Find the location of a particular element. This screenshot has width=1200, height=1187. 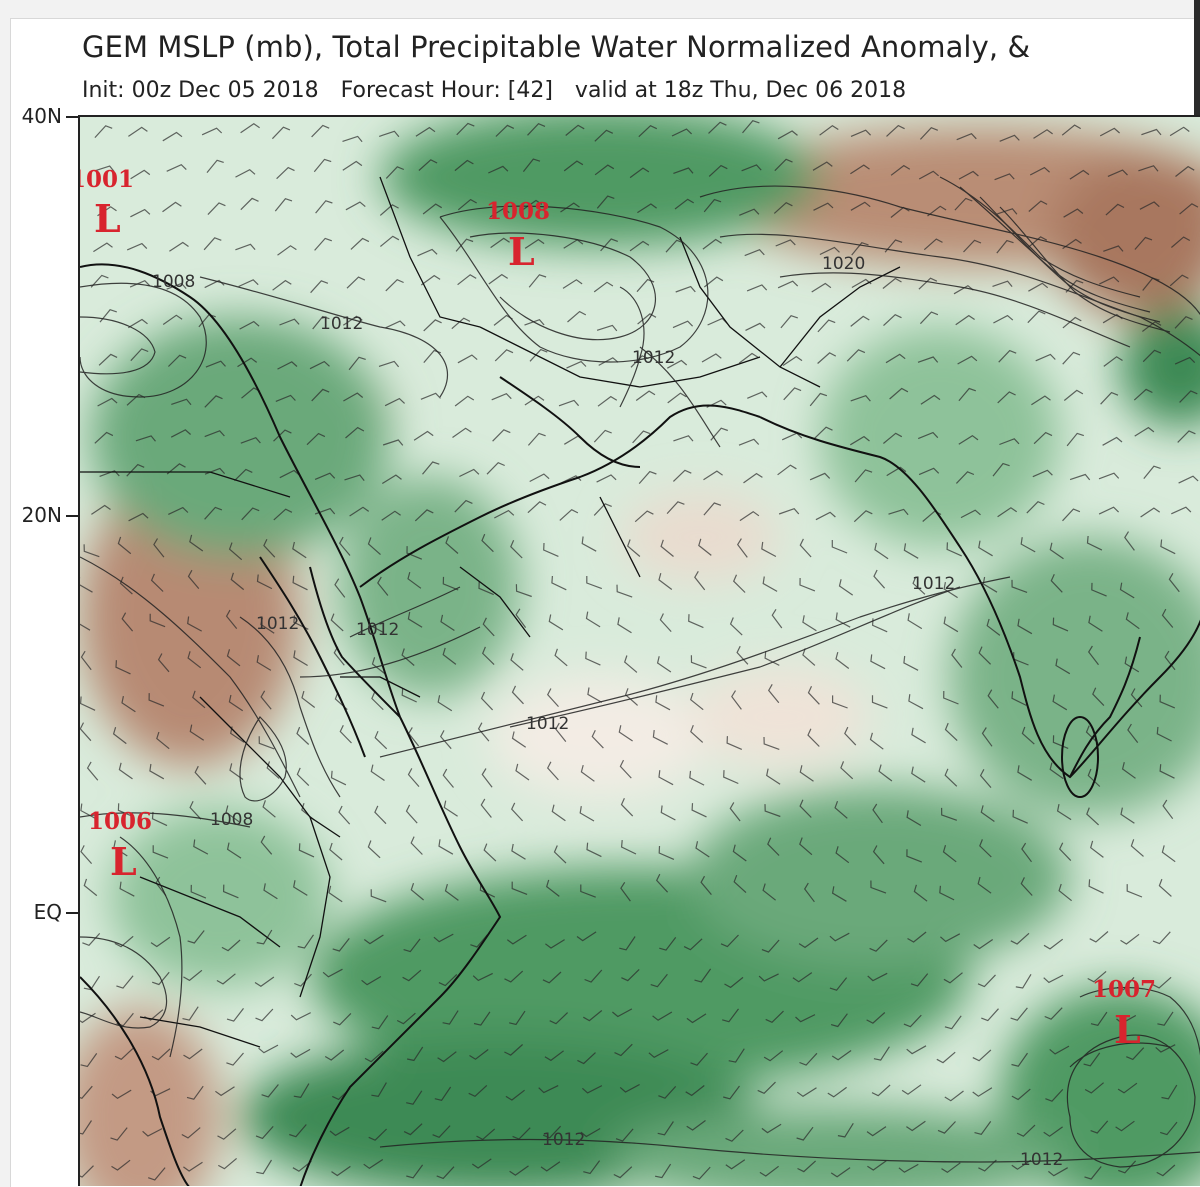

isobar-label-1012-ethiopia: 1012 is located at coordinates (277, 624).